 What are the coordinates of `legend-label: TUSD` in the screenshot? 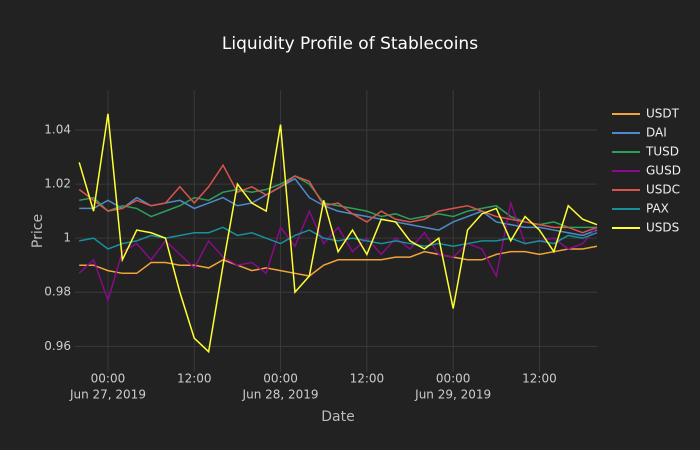 It's located at (662, 152).